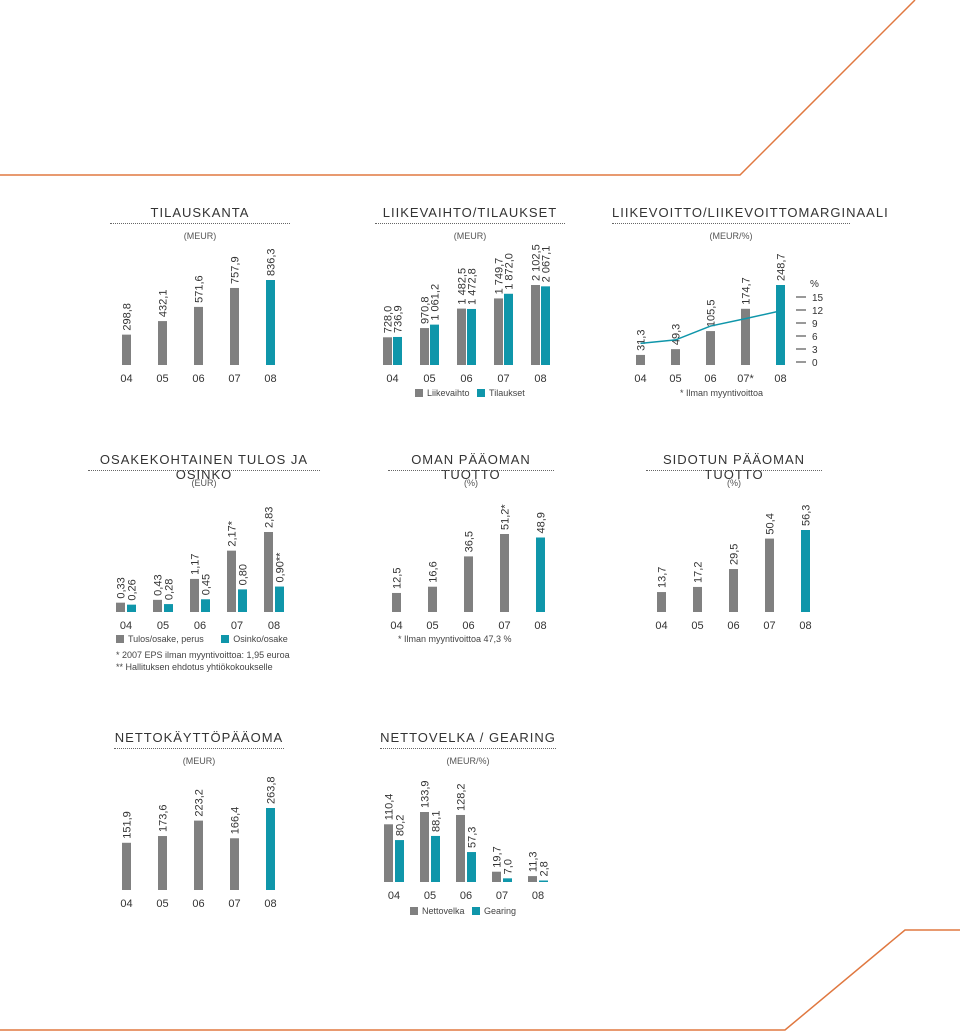 This screenshot has width=960, height=1035. Describe the element at coordinates (204, 483) in the screenshot. I see `chart-unit: (EUR)` at that location.